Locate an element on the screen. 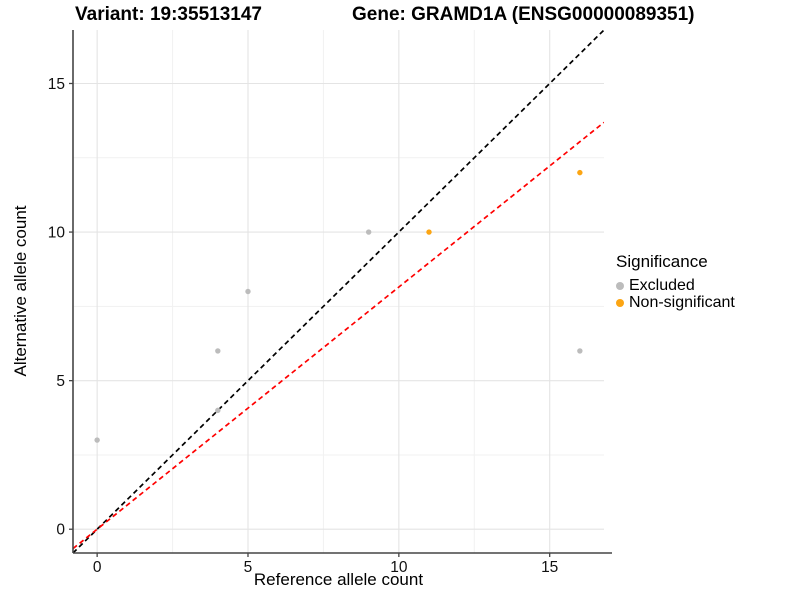 This screenshot has width=800, height=600. variant-title: Variant: 19:35513147 is located at coordinates (168, 14).